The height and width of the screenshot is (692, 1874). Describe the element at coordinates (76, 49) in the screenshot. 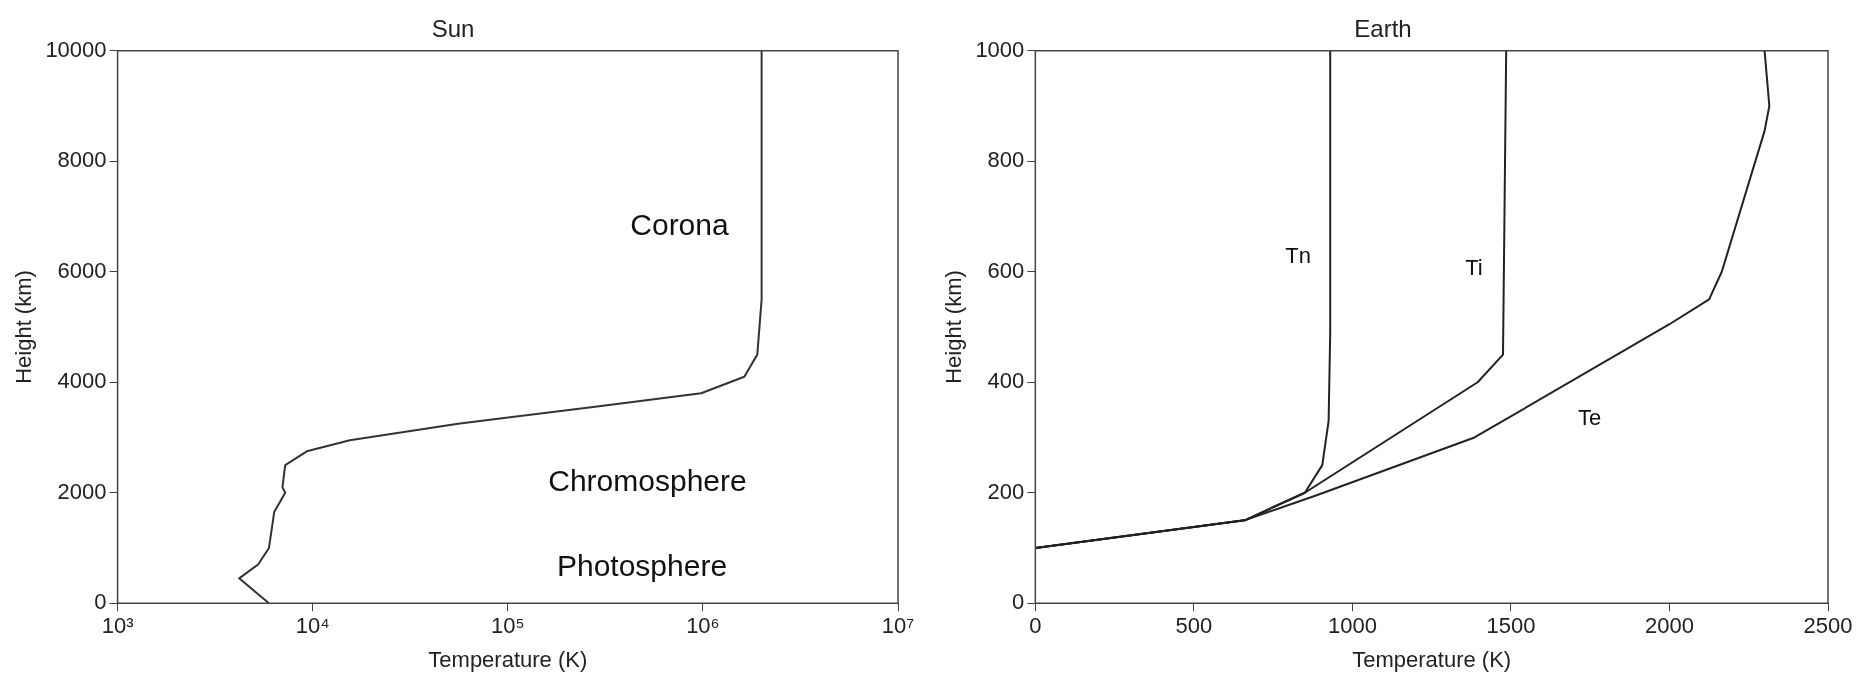

I see `y-tick-label: 10000` at that location.